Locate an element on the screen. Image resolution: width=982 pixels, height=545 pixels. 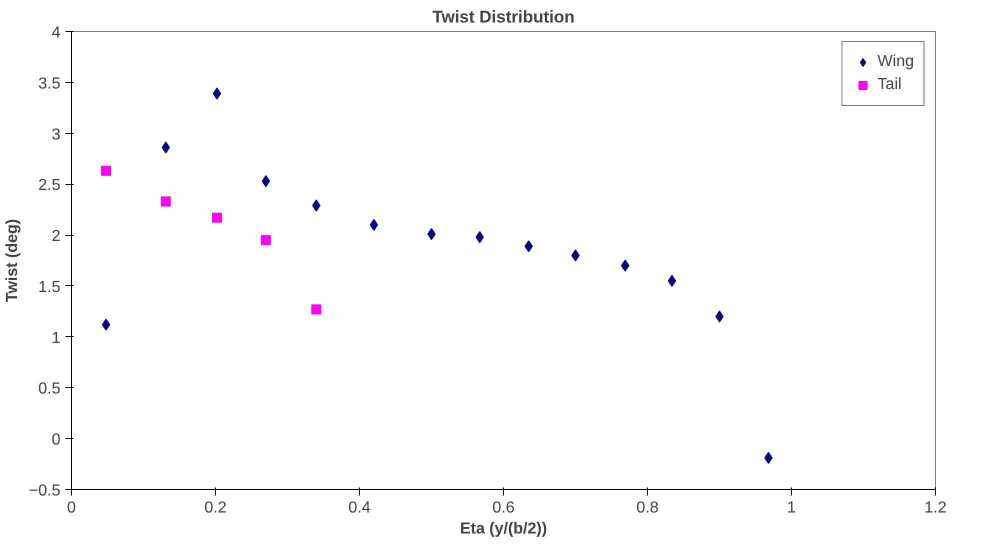
y-tick-label: 0.5 is located at coordinates (49, 389).